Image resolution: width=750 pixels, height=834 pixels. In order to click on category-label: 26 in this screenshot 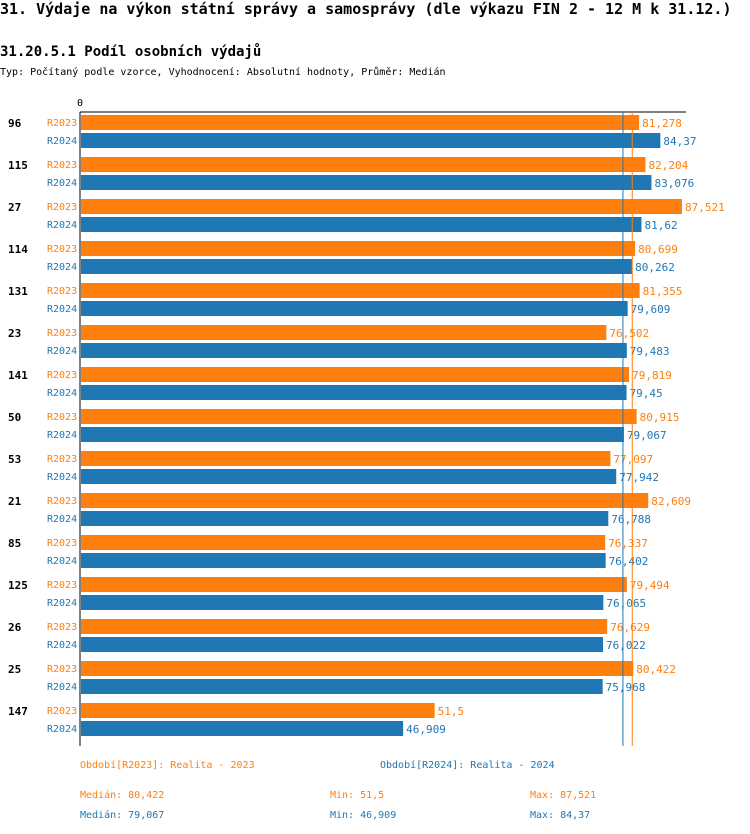, I will do `click(15, 627)`.